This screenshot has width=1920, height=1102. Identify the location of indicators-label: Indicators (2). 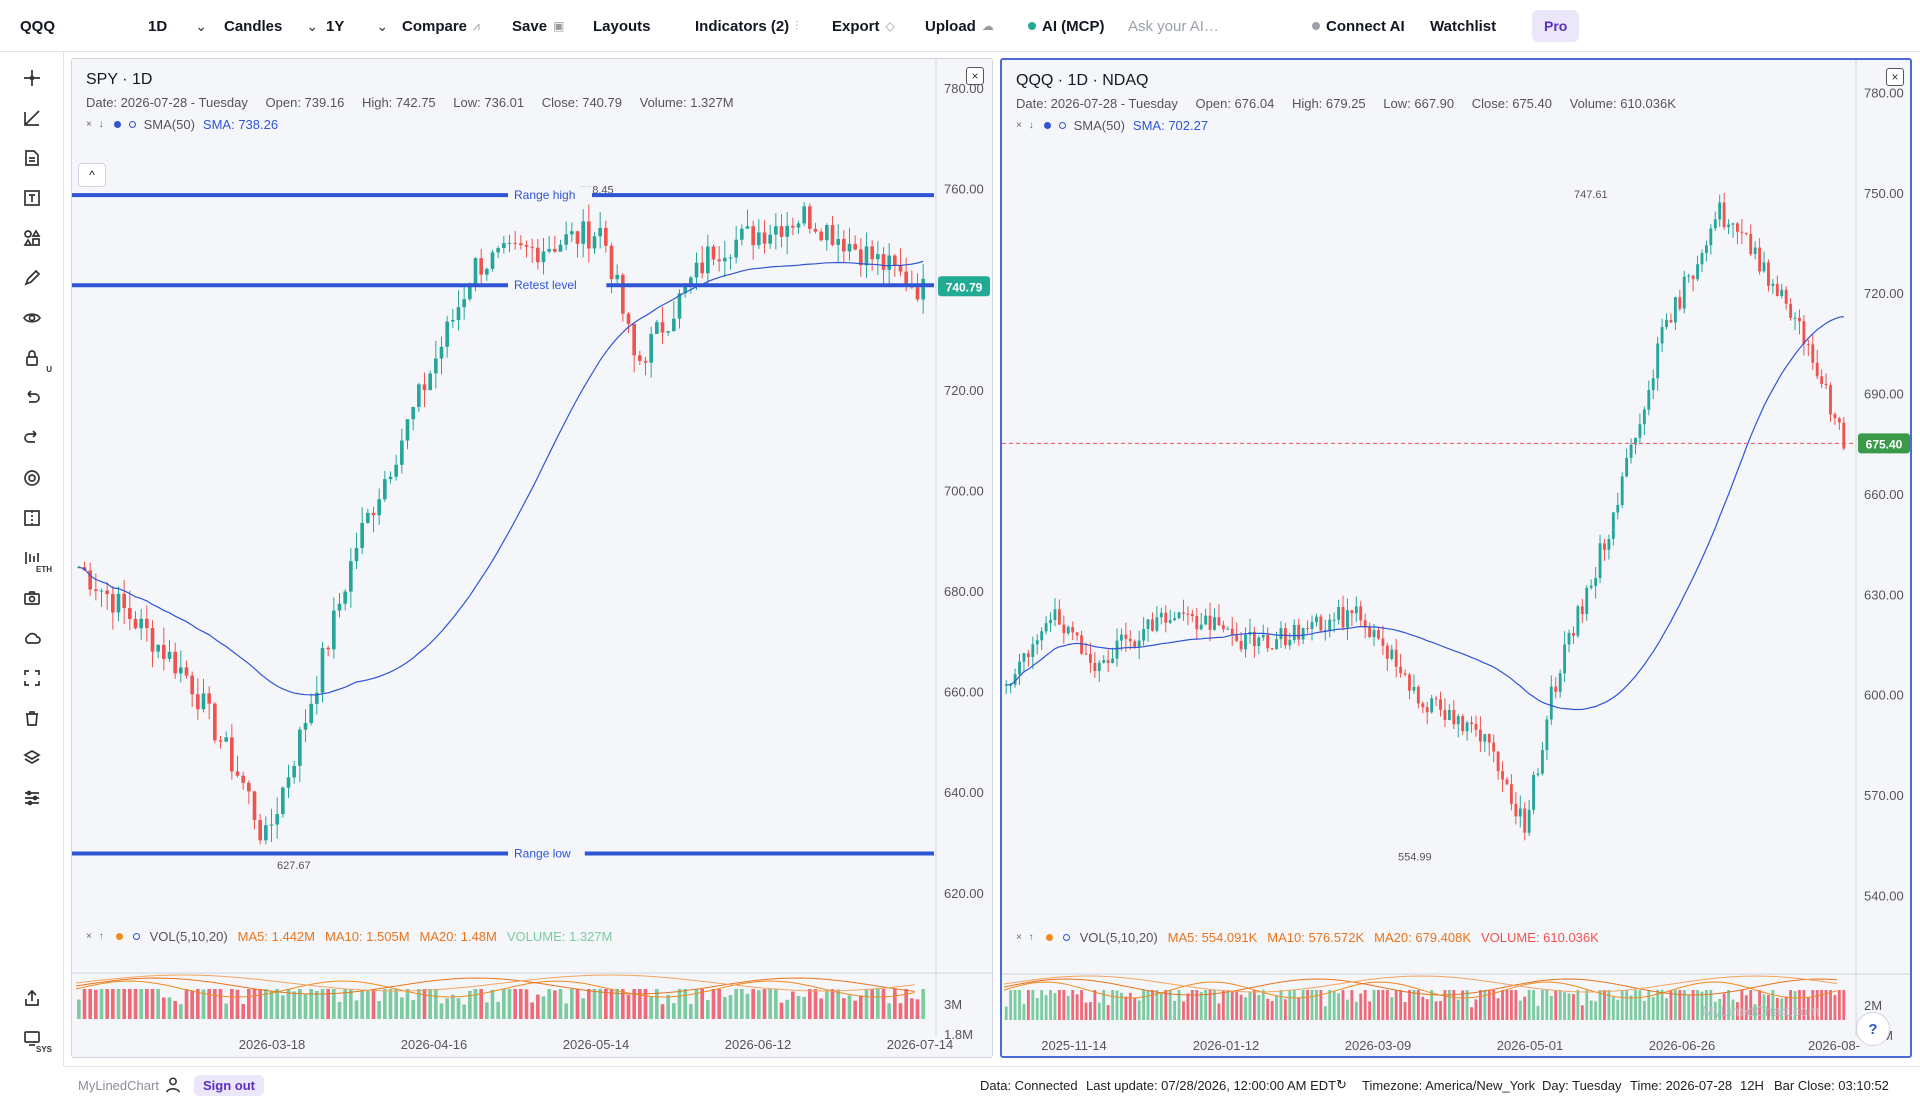
(742, 26).